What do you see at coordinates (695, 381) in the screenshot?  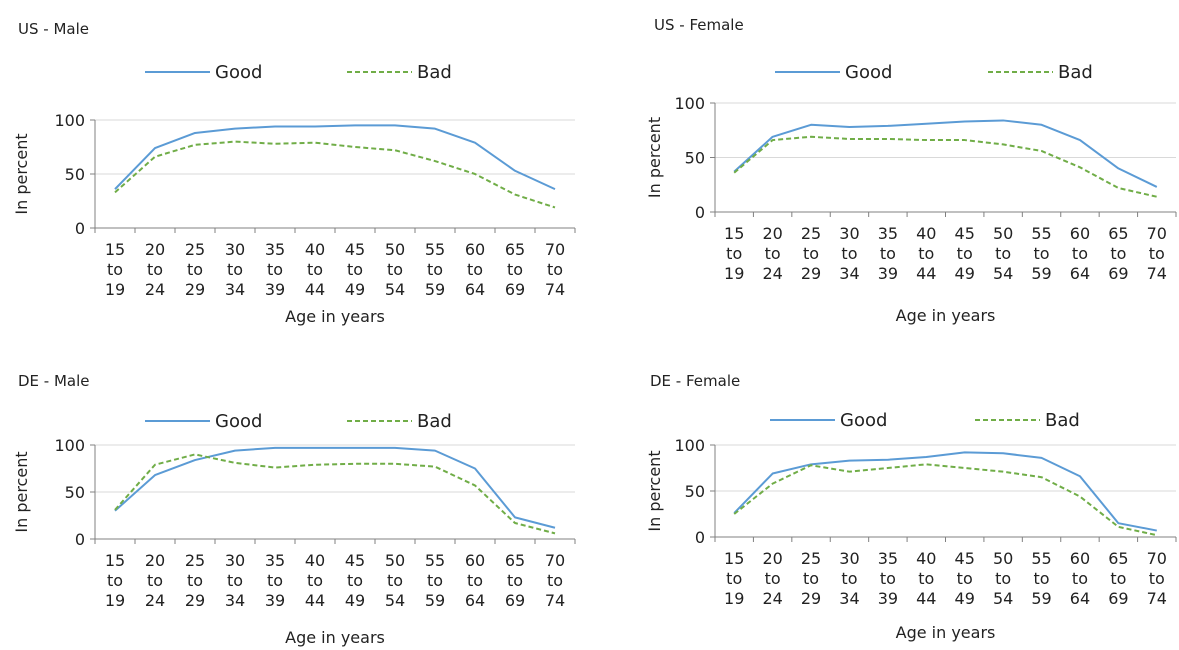 I see `chart-title-de-female: DE - Female` at bounding box center [695, 381].